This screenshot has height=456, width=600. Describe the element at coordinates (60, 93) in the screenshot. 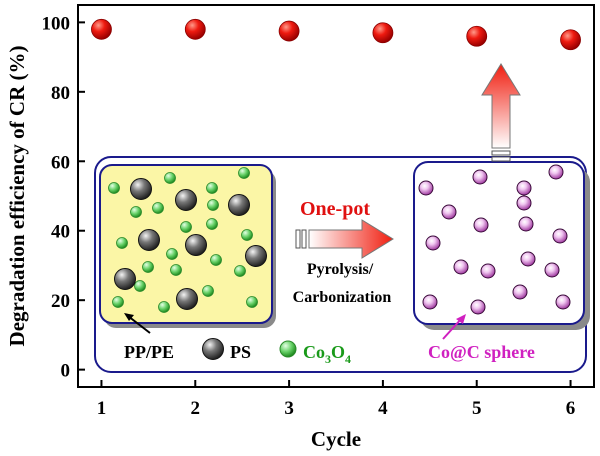

I see `y-tick-label: 80` at that location.